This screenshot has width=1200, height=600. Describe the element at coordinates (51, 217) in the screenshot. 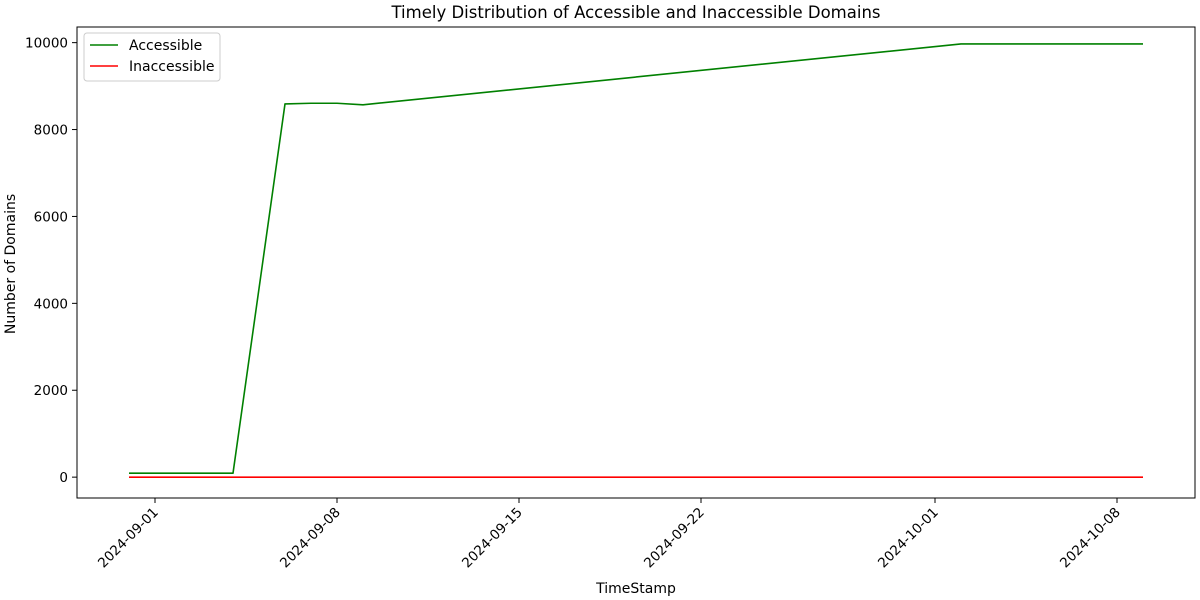

I see `y-tick-label: 6000` at that location.